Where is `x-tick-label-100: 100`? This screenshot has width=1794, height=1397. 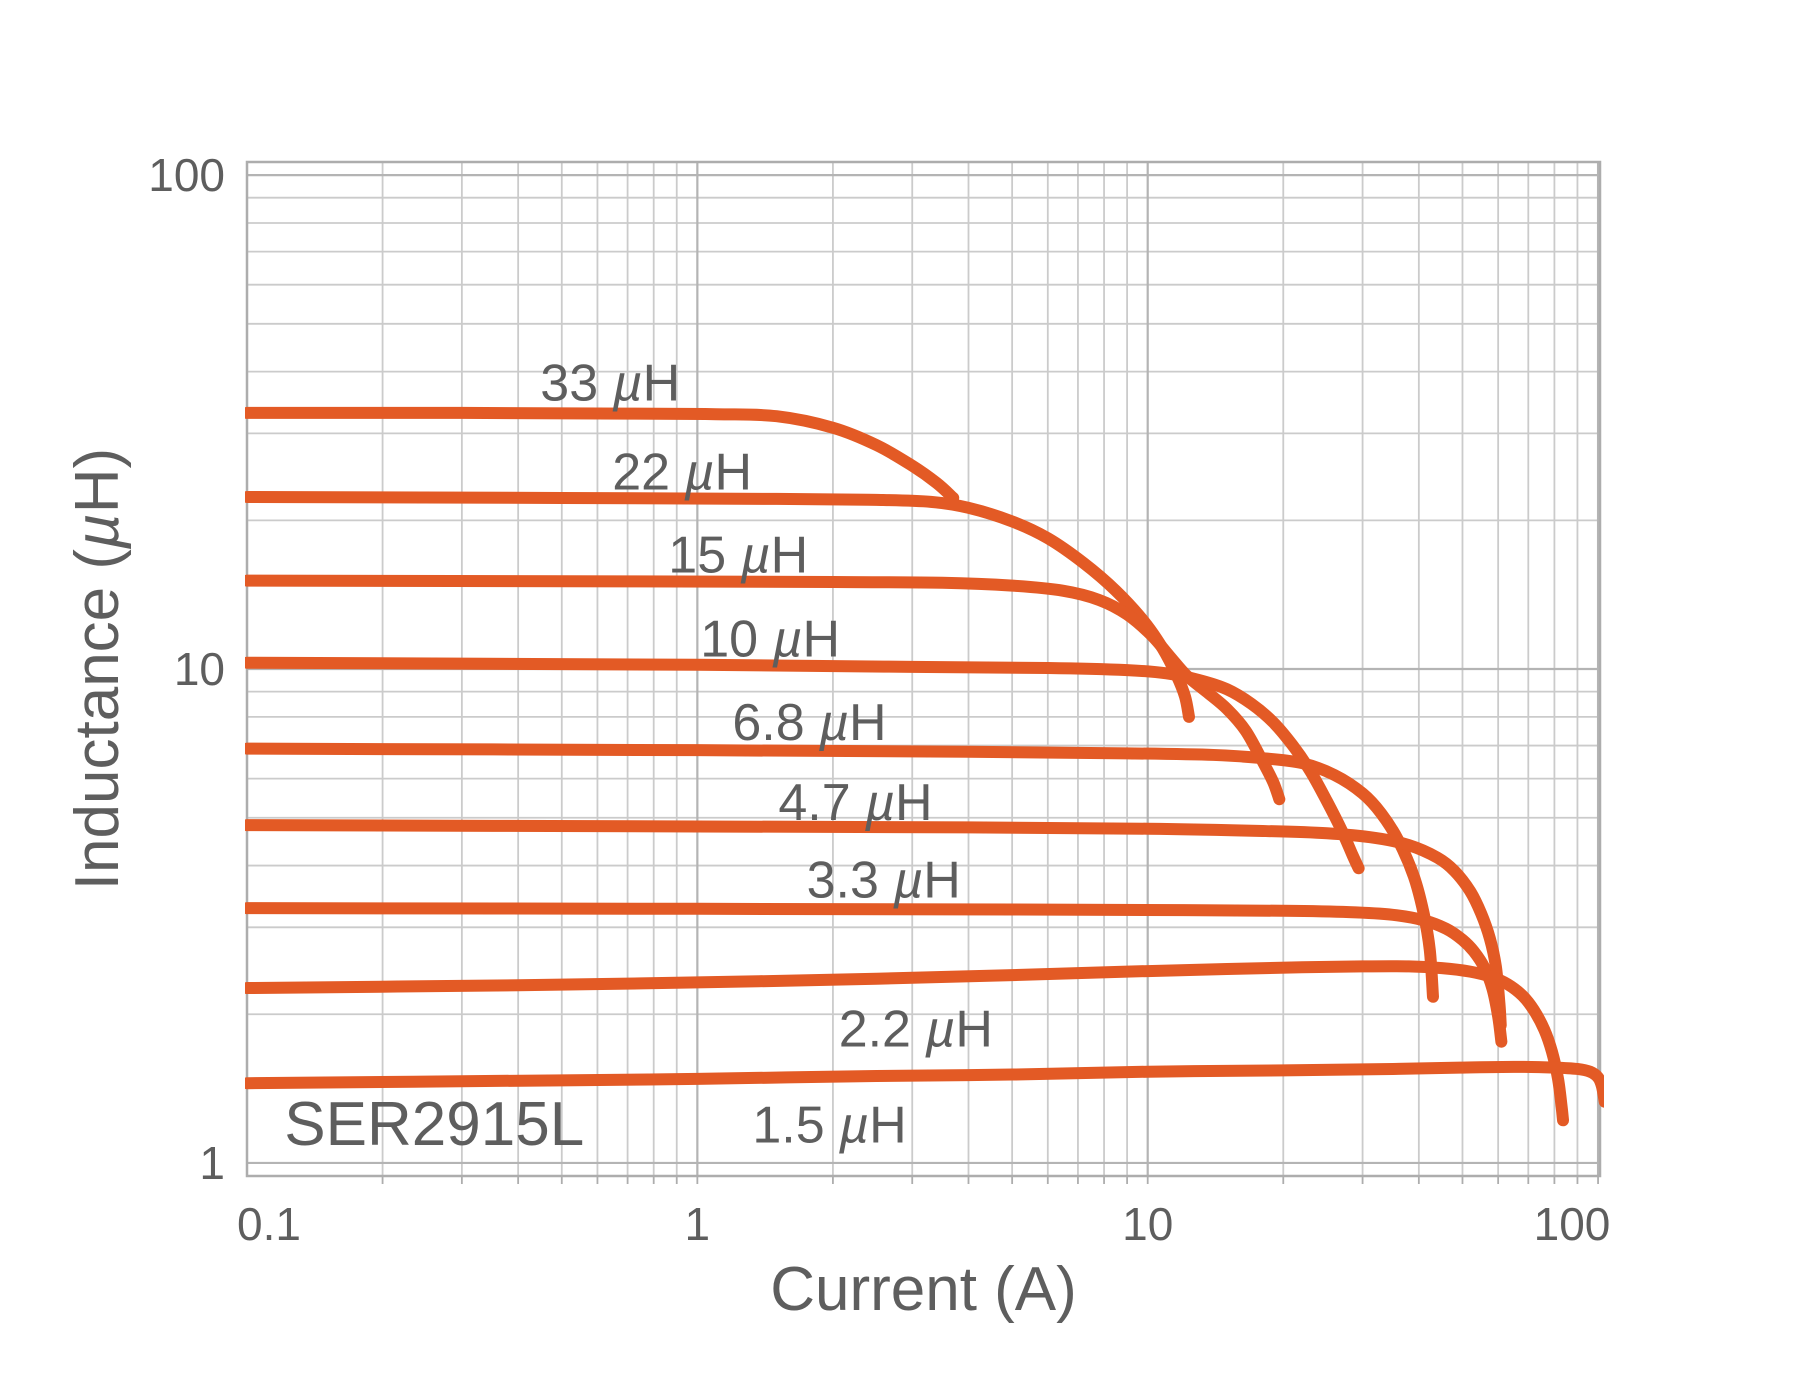 x-tick-label-100: 100 is located at coordinates (1572, 1224).